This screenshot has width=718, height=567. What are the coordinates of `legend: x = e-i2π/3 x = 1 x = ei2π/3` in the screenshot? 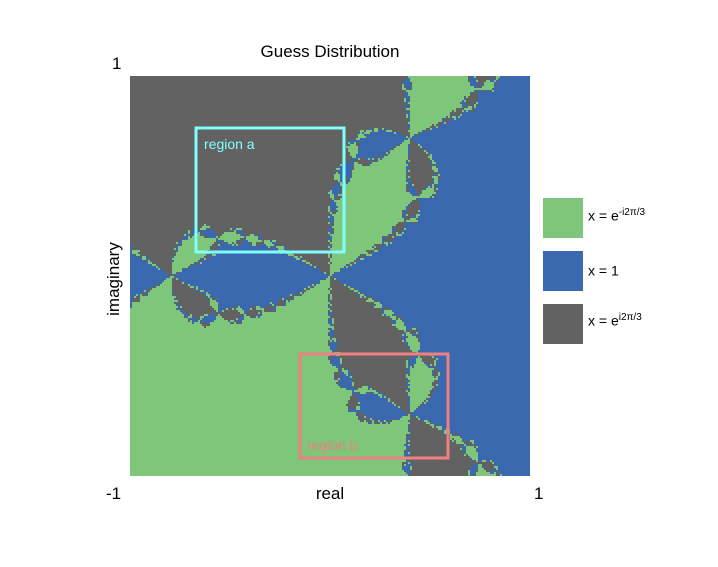 It's located at (603, 271).